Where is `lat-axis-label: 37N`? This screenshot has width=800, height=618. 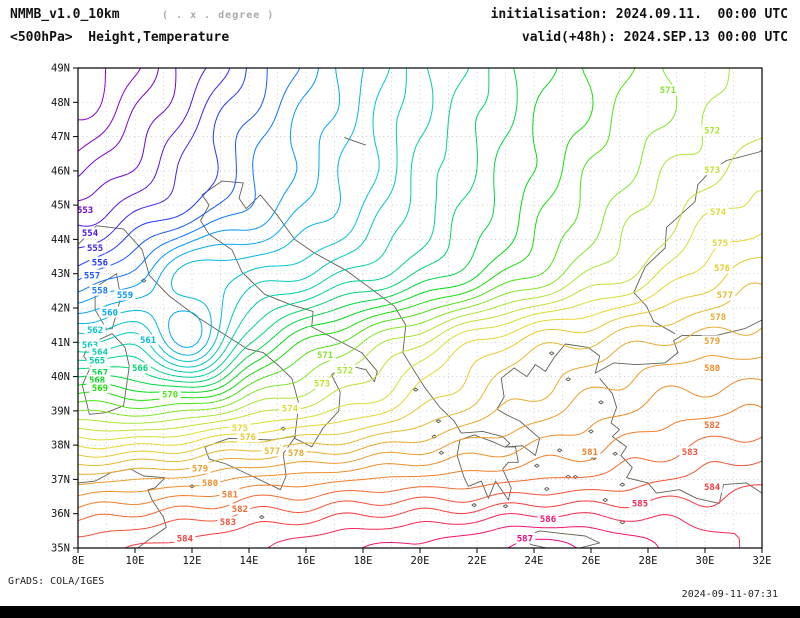 lat-axis-label: 37N is located at coordinates (60, 480).